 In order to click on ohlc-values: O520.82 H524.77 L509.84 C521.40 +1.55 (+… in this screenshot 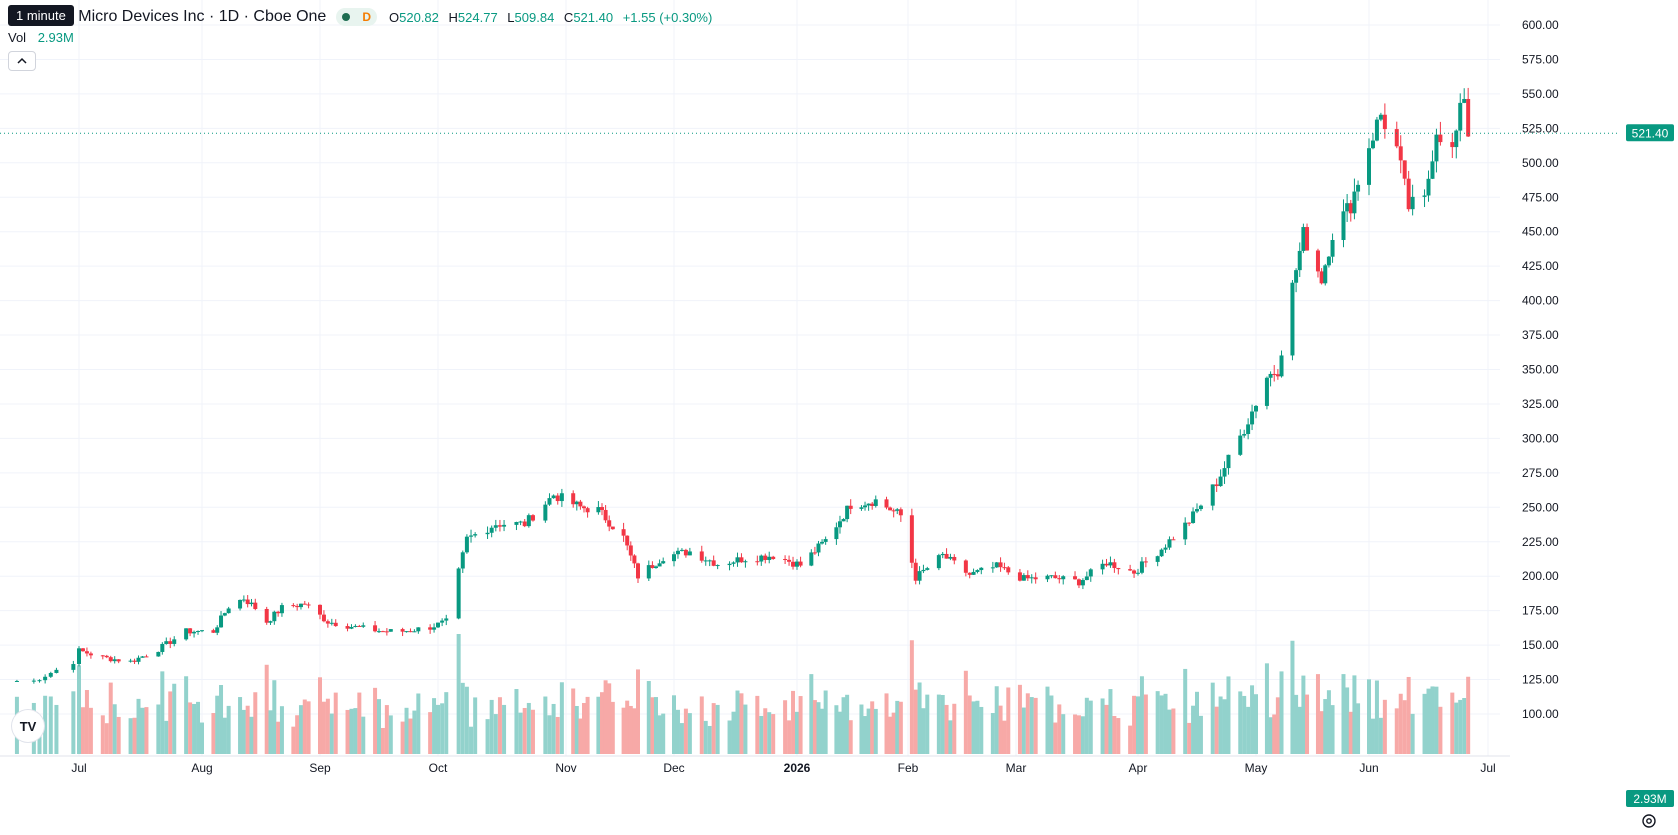, I will do `click(551, 17)`.